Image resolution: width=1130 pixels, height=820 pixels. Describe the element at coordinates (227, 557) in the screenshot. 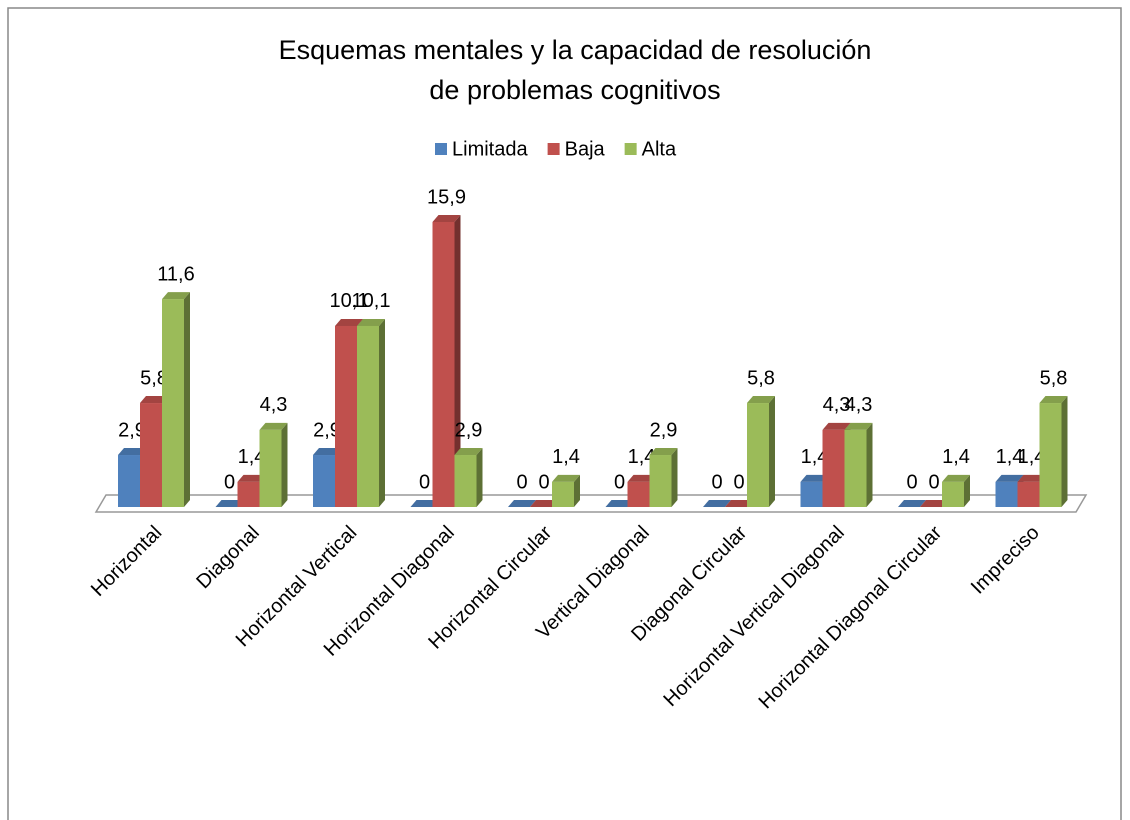

I see `x-tick-label: Diagonal` at that location.